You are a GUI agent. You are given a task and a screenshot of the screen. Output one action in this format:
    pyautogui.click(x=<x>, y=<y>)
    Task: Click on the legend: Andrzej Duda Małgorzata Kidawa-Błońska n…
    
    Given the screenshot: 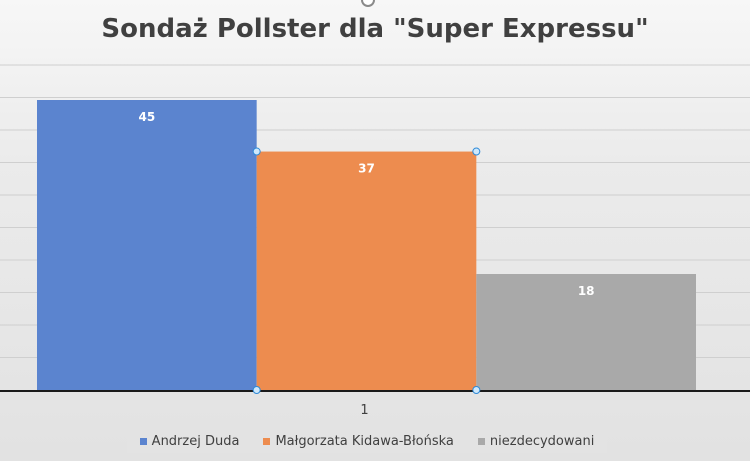 What is the action you would take?
    pyautogui.click(x=367, y=441)
    